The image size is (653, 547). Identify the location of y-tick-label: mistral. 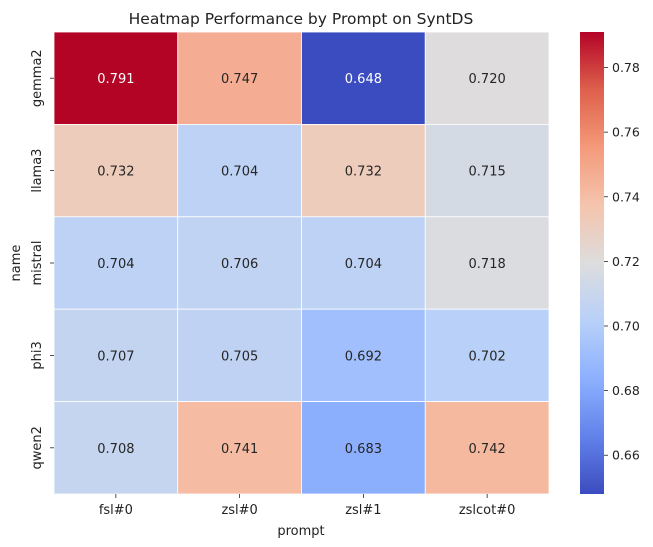
(37, 262).